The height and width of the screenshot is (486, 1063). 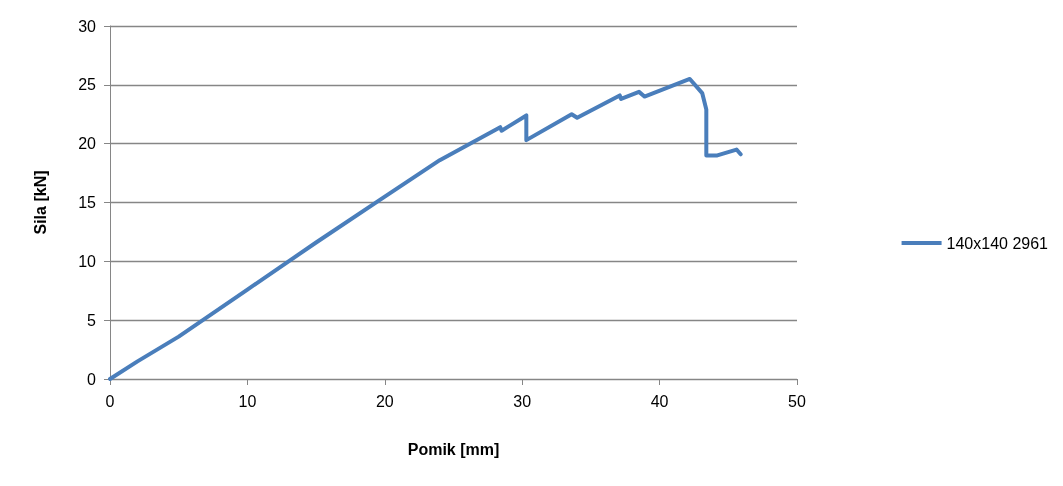 What do you see at coordinates (997, 243) in the screenshot?
I see `legend-label: 140x140 2961` at bounding box center [997, 243].